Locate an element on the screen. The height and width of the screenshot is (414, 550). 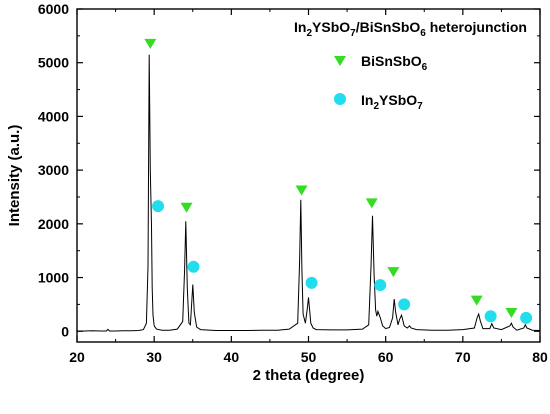
y-axis-title: Intensity (a.u.) is located at coordinates (14, 176).